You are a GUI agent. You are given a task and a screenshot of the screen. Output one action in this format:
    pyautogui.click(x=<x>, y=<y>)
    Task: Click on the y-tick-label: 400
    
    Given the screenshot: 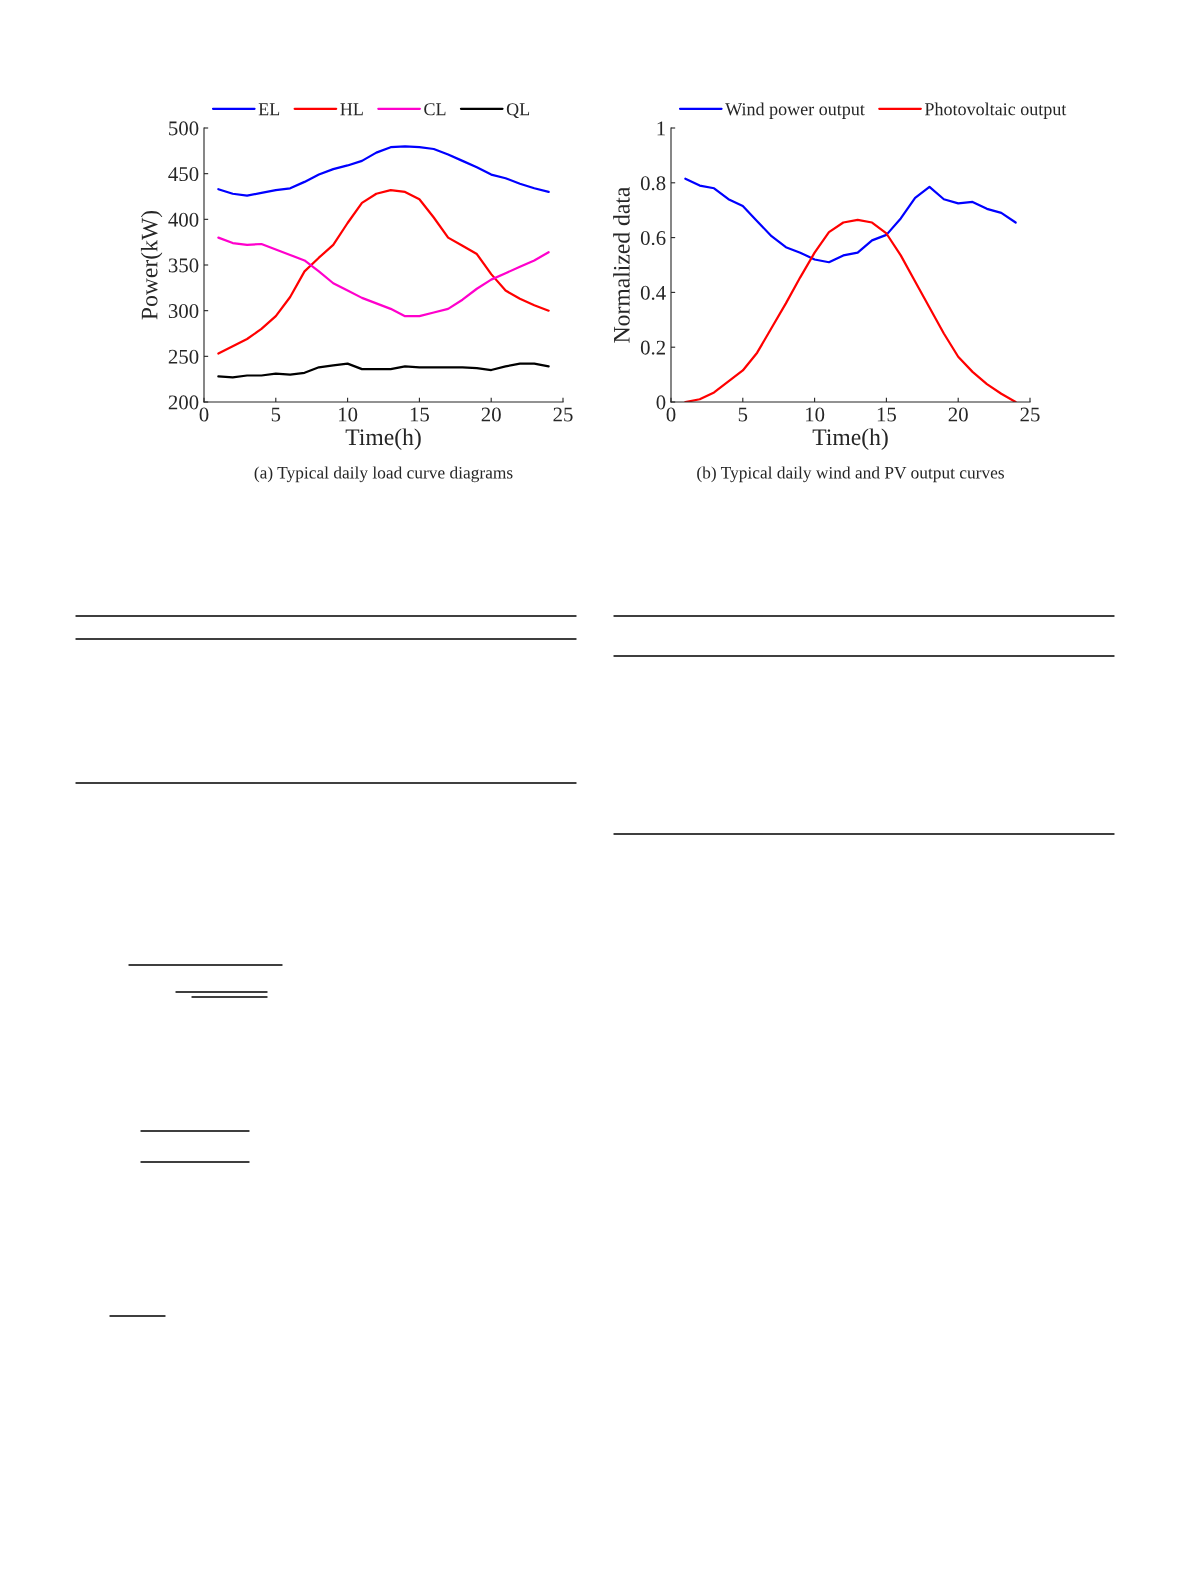 What is the action you would take?
    pyautogui.click(x=183, y=219)
    